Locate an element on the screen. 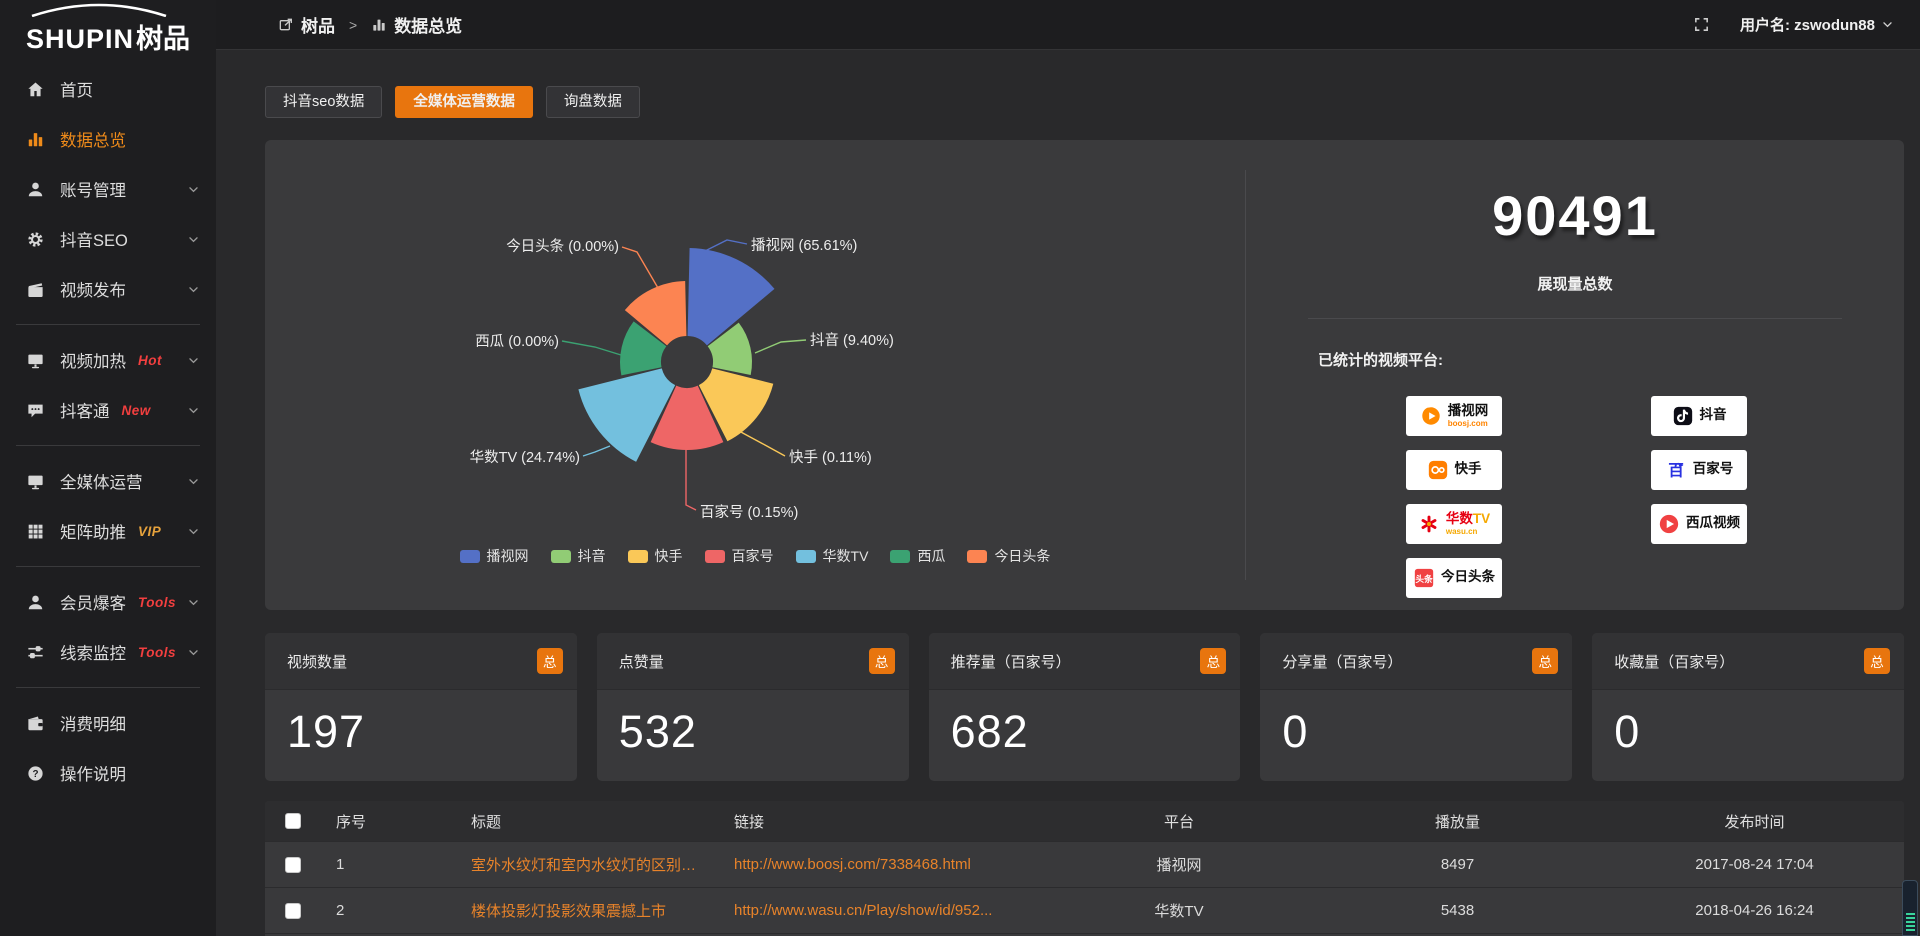 Image resolution: width=1920 pixels, height=936 pixels. platform-badge: 西瓜视频 is located at coordinates (1699, 523).